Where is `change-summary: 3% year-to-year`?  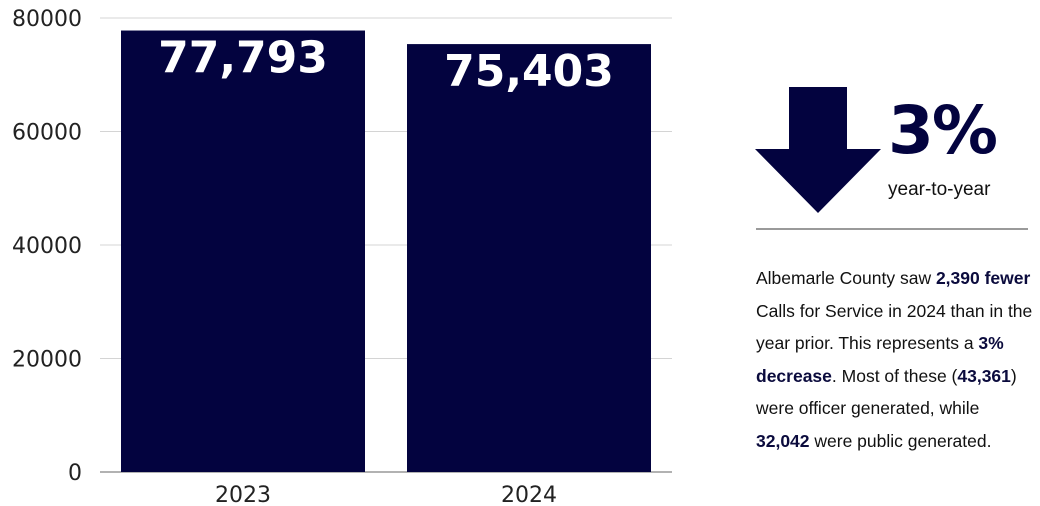
change-summary: 3% year-to-year is located at coordinates (894, 155).